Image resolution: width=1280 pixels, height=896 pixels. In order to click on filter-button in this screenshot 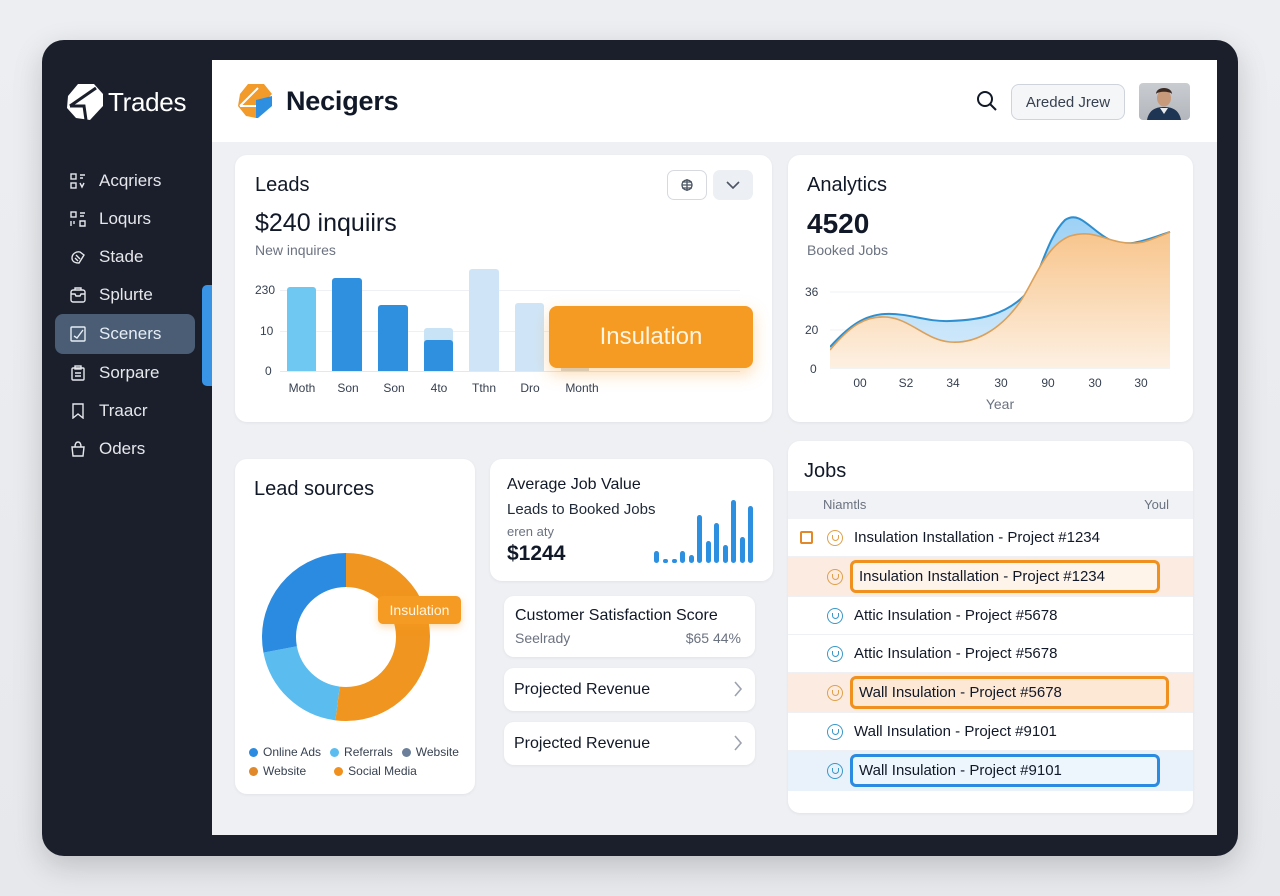, I will do `click(687, 185)`.